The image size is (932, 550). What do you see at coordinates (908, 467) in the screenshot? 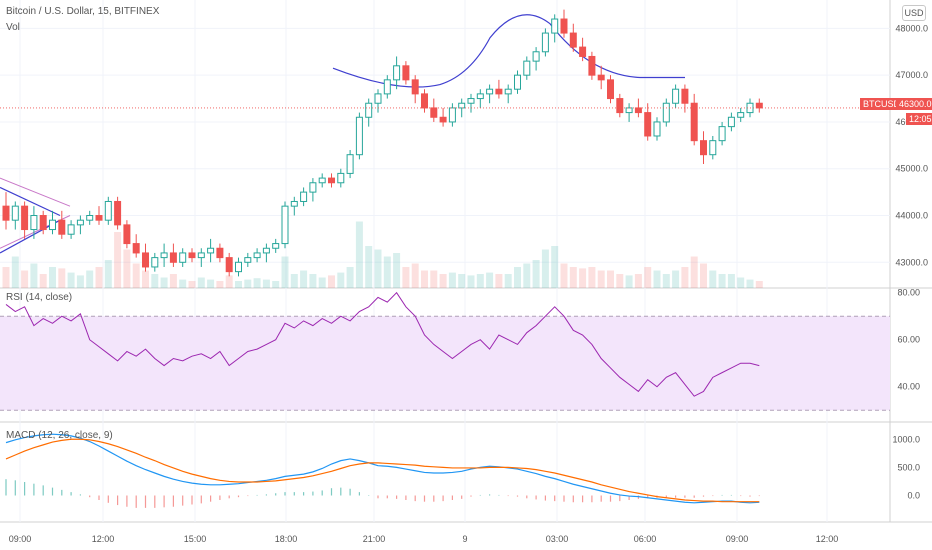
I see `macd-tick-label: 500.0` at bounding box center [908, 467].